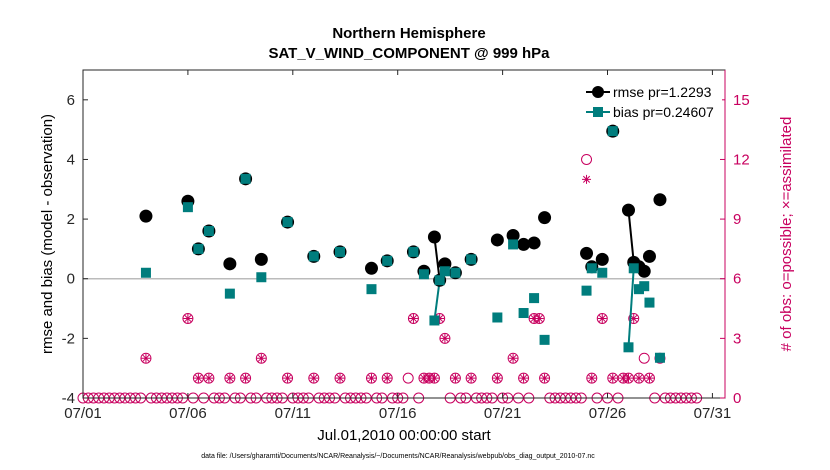  Describe the element at coordinates (598, 92) in the screenshot. I see `legend-rmse-marker` at that location.